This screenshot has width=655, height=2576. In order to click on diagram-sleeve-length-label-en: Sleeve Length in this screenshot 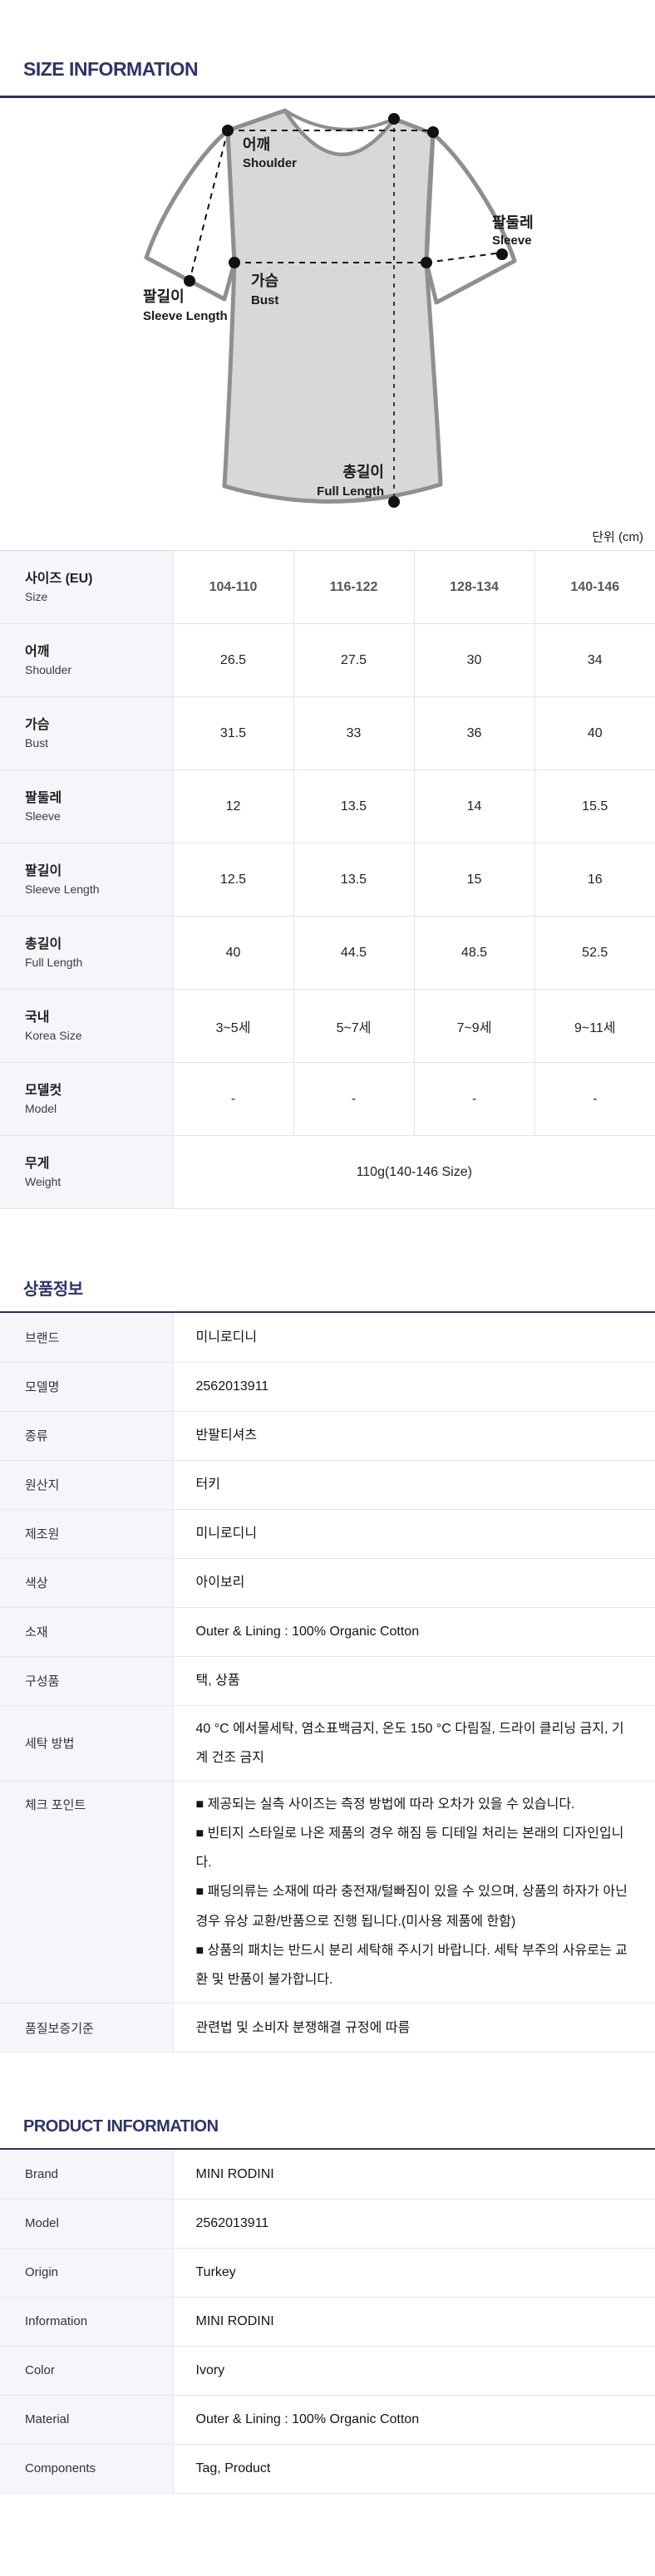, I will do `click(186, 316)`.